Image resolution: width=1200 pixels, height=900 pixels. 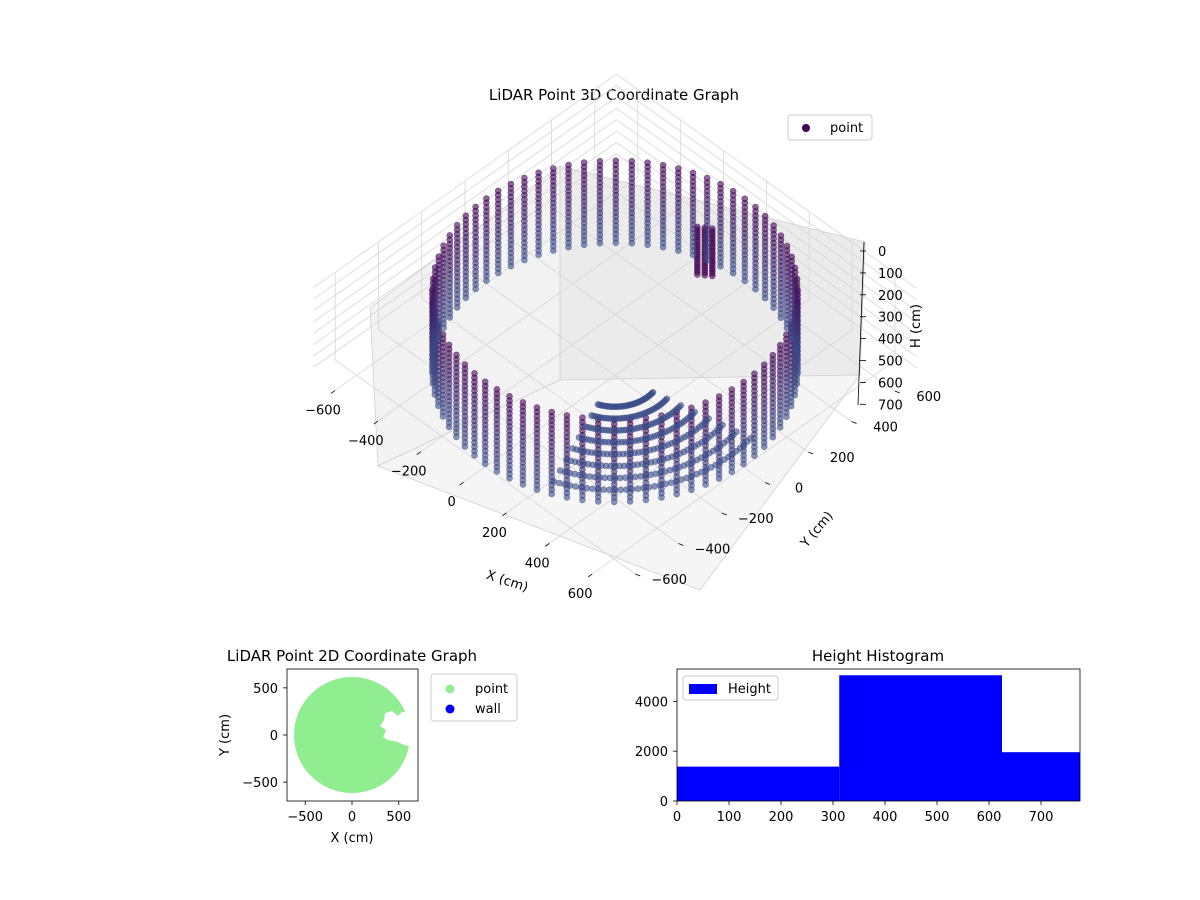 I want to click on x-tick-label-3d: −600, so click(x=323, y=410).